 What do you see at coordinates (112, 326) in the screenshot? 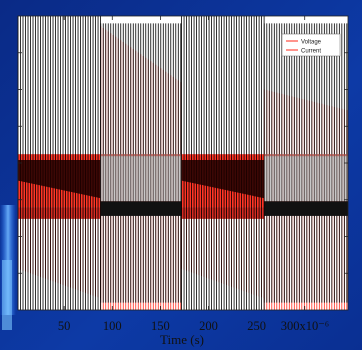
I see `x-tick-label-1: 100` at bounding box center [112, 326].